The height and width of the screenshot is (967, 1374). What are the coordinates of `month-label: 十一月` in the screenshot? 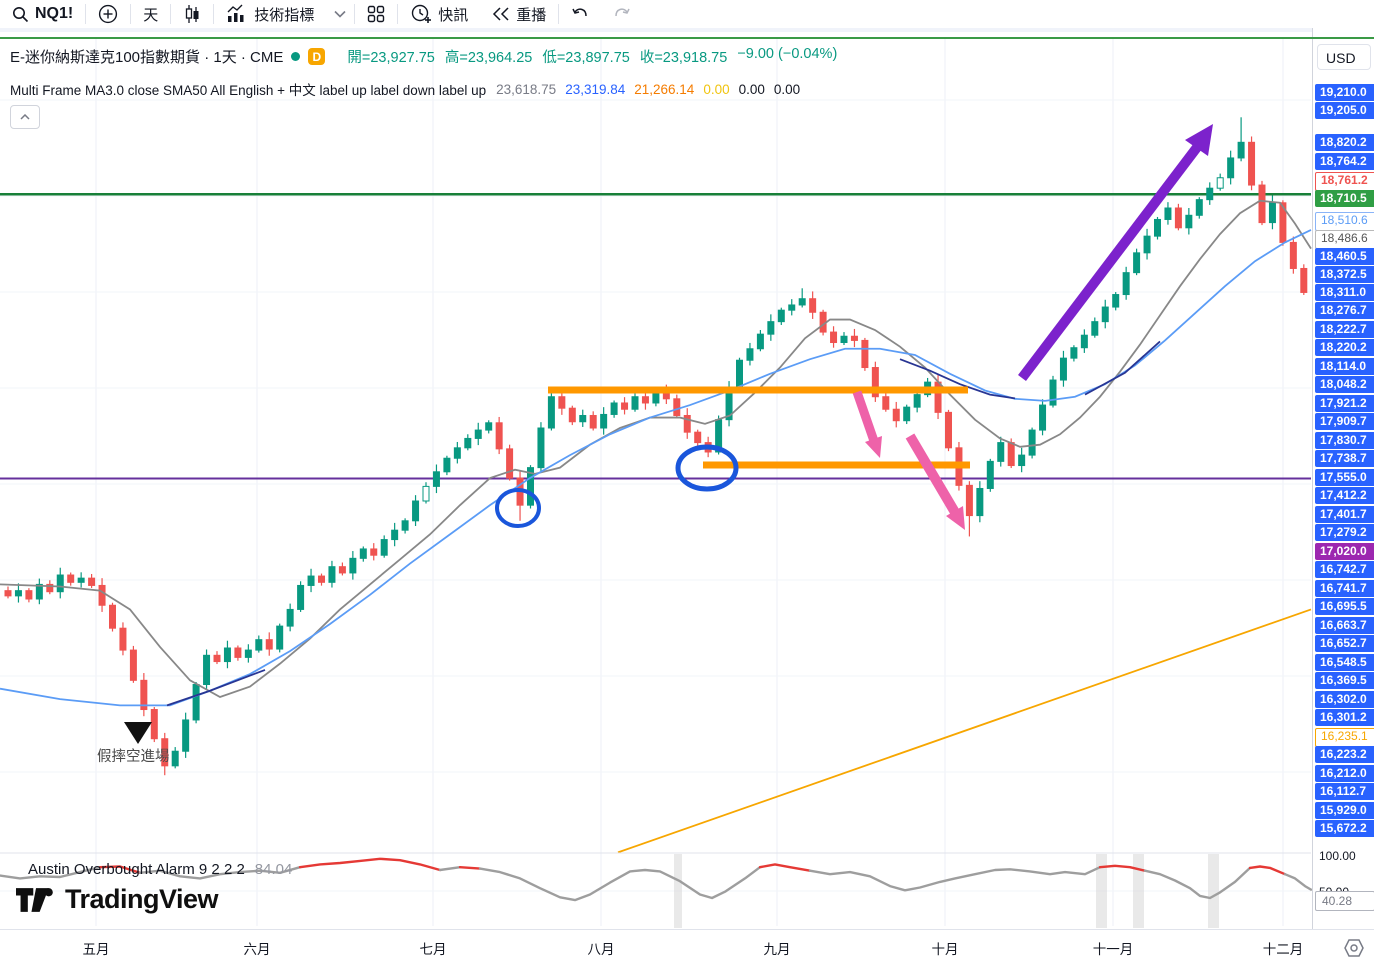 It's located at (1113, 949).